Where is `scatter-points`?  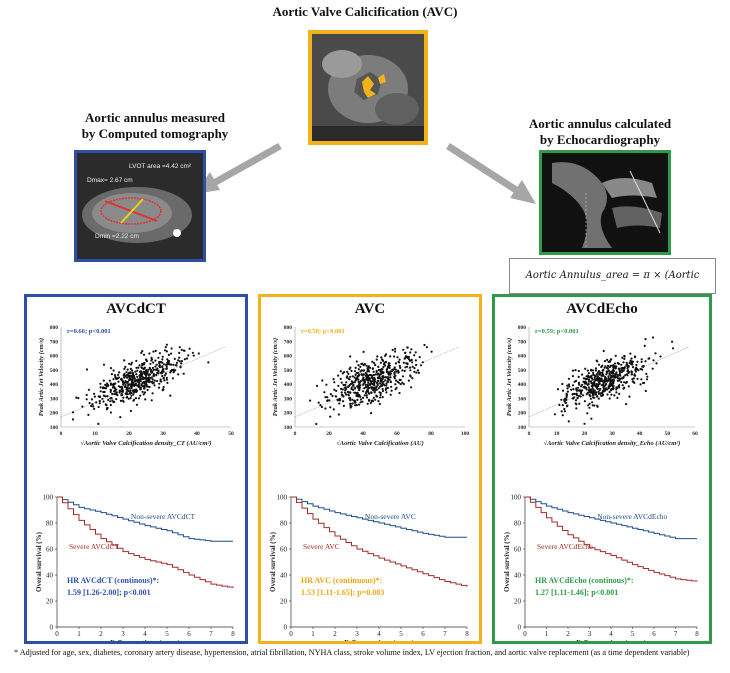 scatter-points is located at coordinates (140, 384).